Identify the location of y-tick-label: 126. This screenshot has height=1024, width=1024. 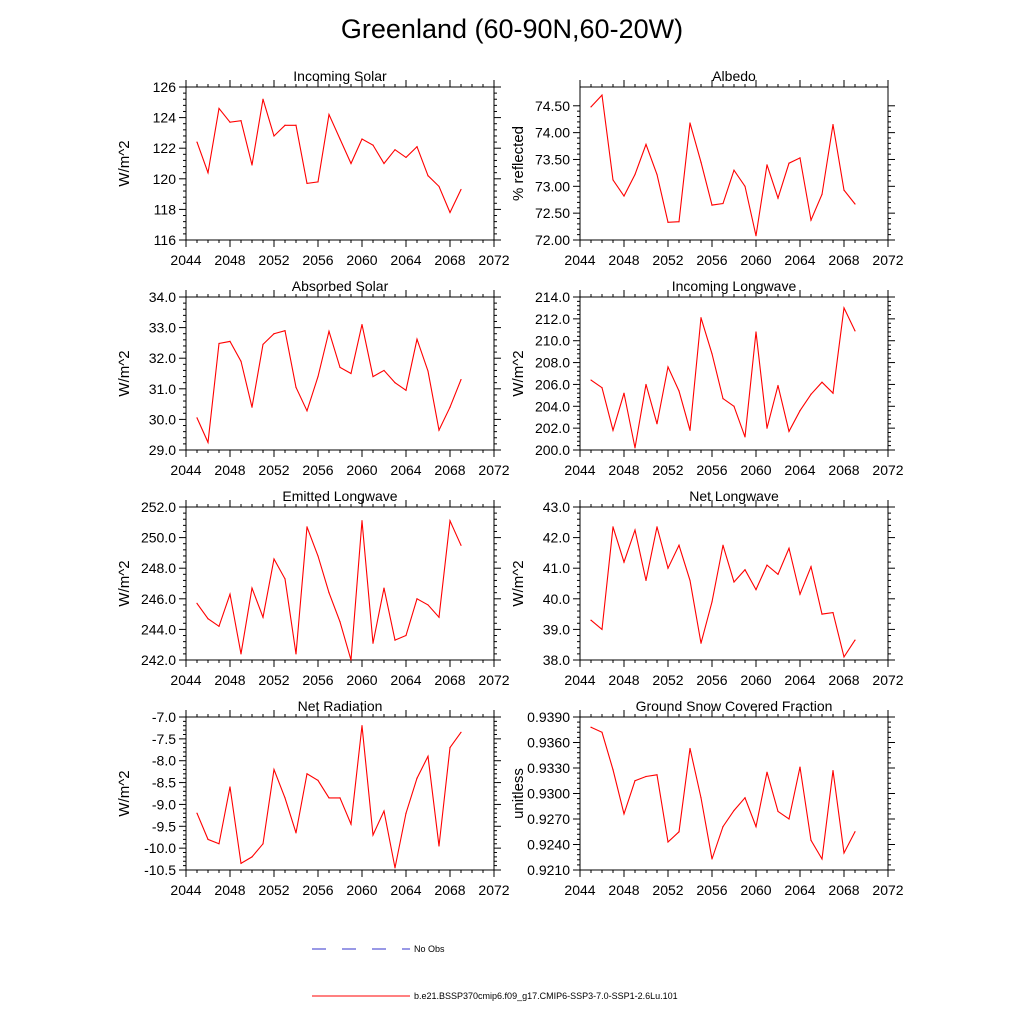
(165, 87).